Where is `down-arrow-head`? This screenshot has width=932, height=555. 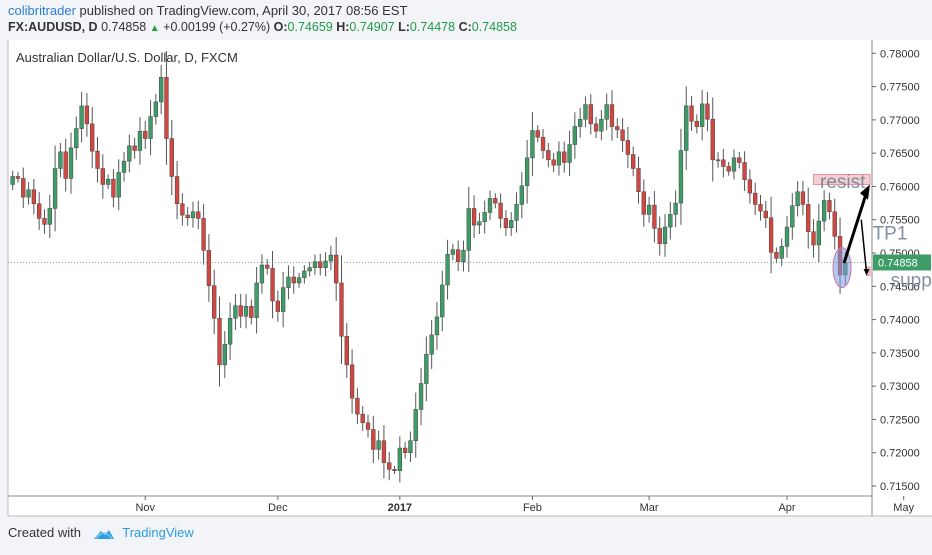
down-arrow-head is located at coordinates (866, 272).